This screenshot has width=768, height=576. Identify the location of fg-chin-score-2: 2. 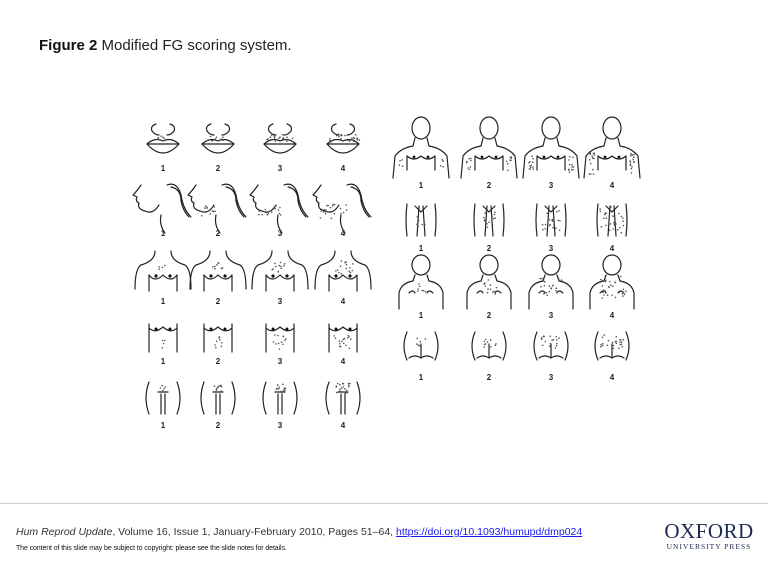
(217, 210).